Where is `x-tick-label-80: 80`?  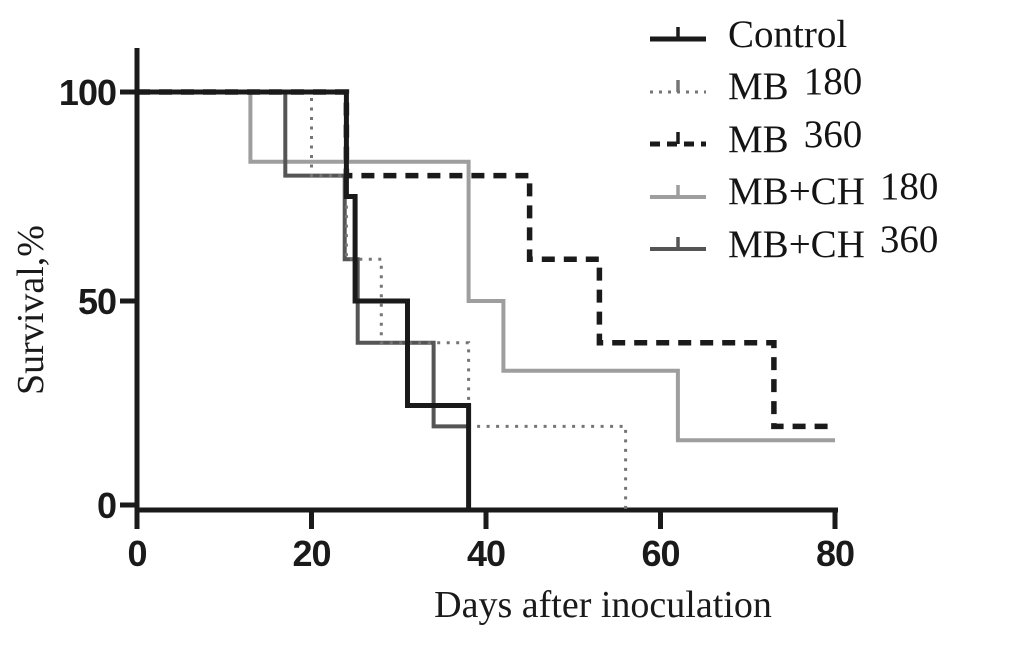 x-tick-label-80: 80 is located at coordinates (835, 553).